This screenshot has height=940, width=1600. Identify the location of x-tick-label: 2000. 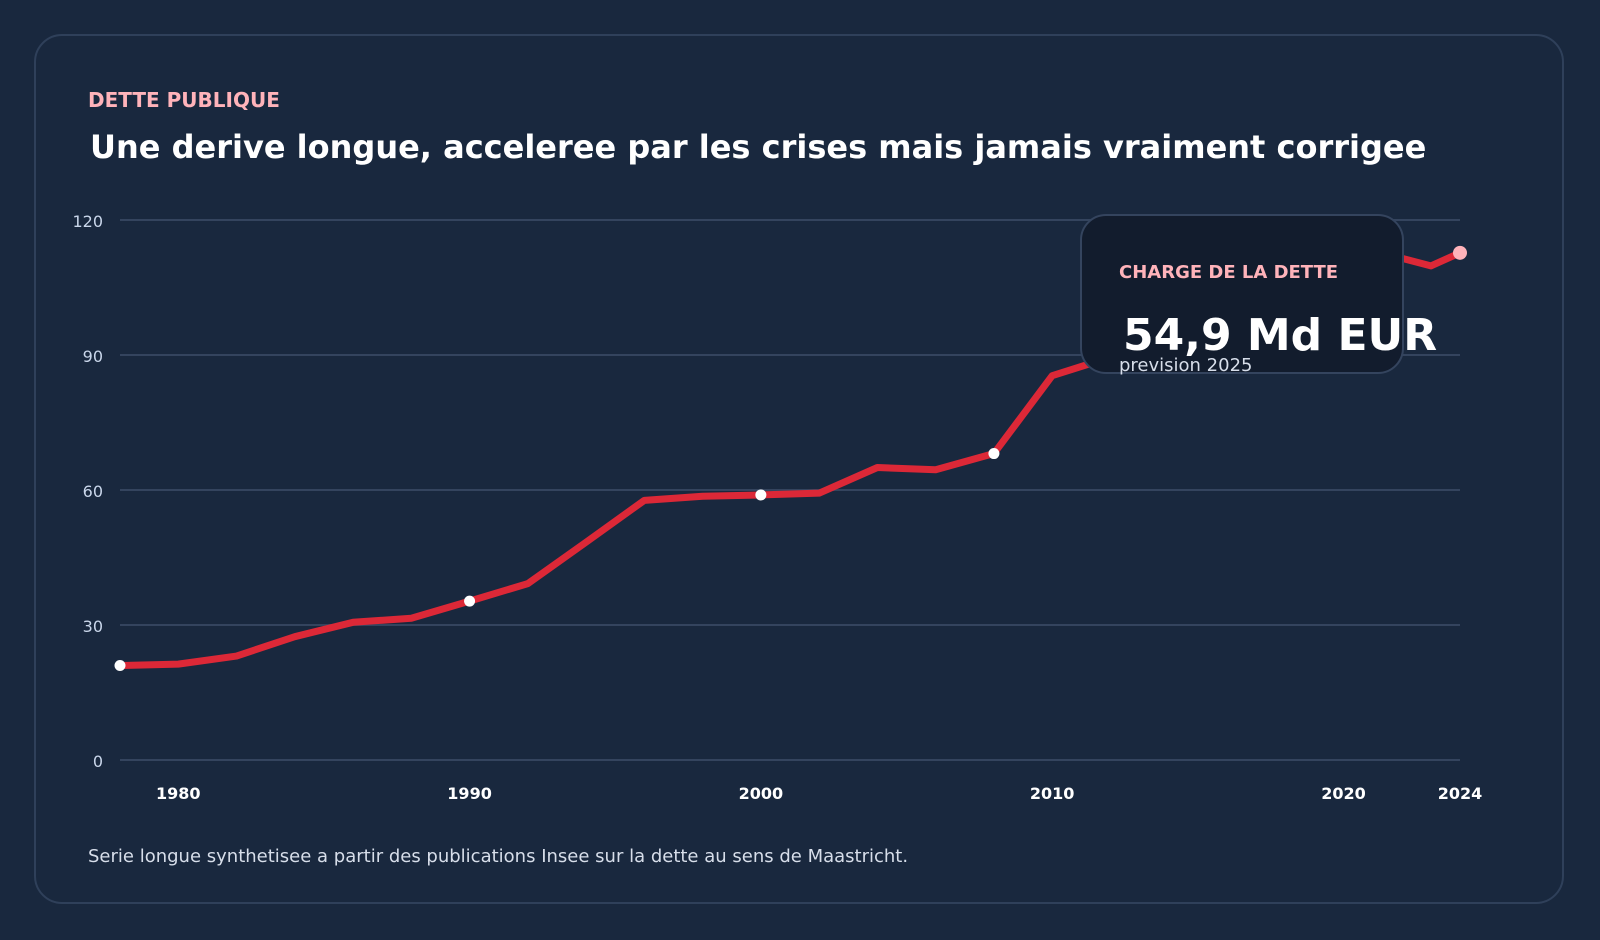
(761, 793).